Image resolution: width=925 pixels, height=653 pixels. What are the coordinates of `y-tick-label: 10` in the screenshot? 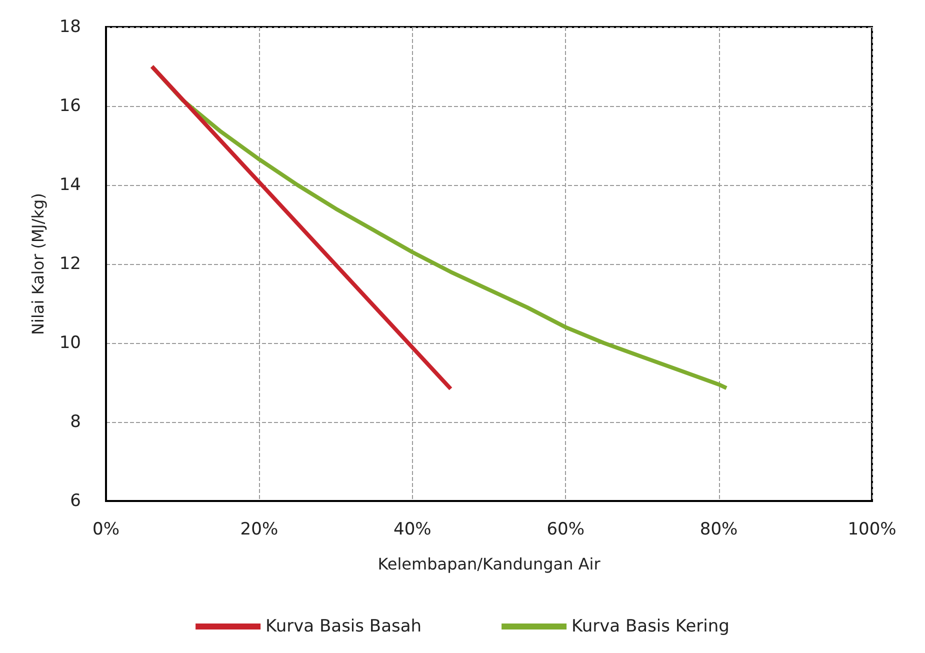 It's located at (70, 343).